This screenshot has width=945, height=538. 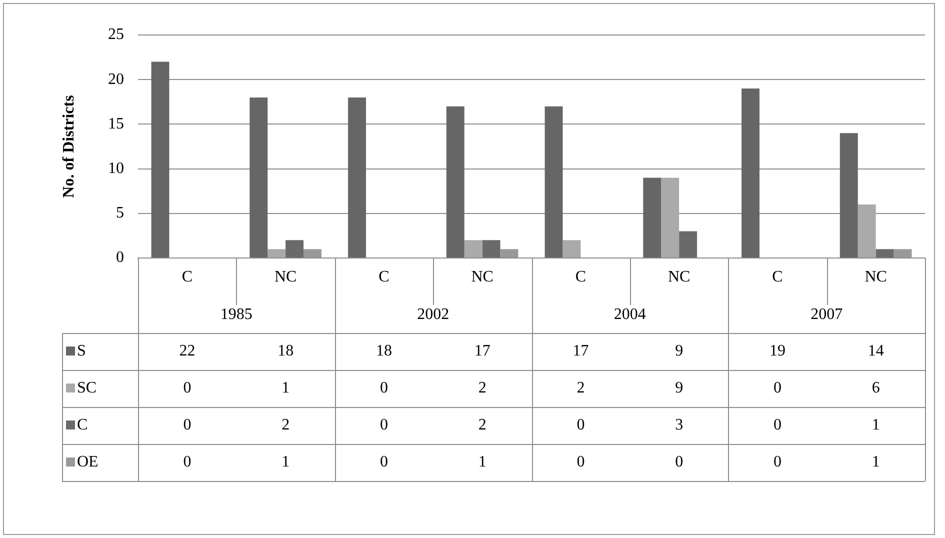 What do you see at coordinates (120, 213) in the screenshot?
I see `y-tick-label: 5` at bounding box center [120, 213].